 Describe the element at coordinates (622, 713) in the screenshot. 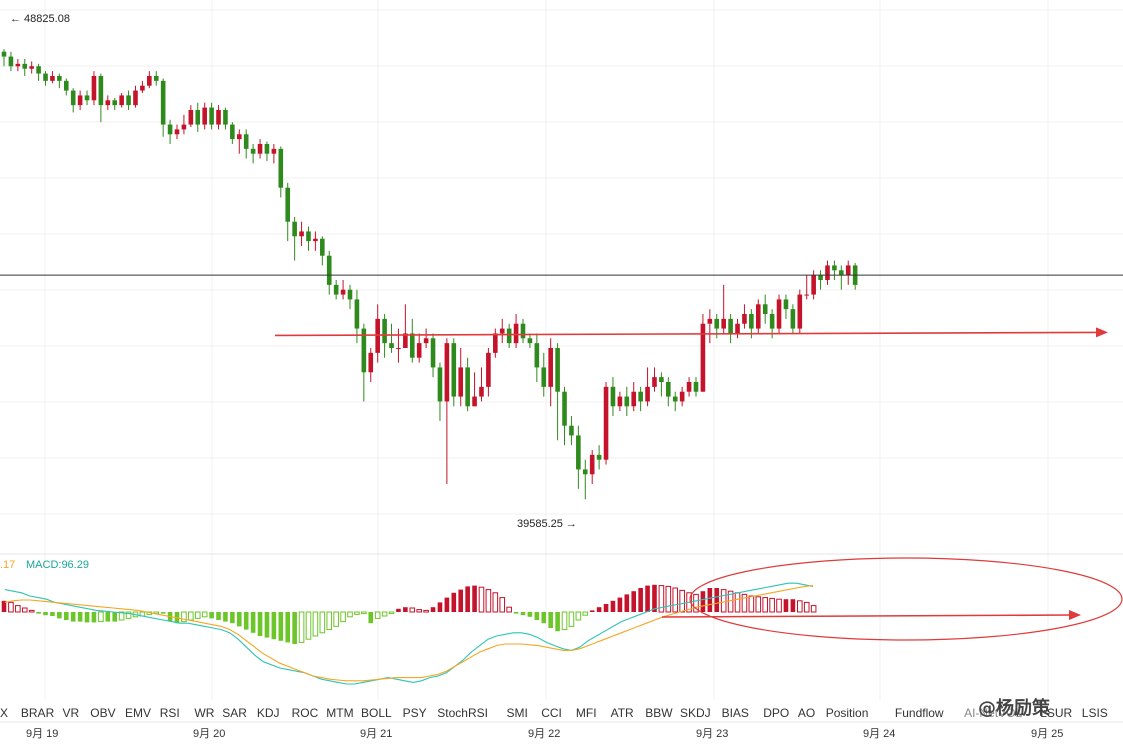

I see `tab-atr: ATR` at that location.